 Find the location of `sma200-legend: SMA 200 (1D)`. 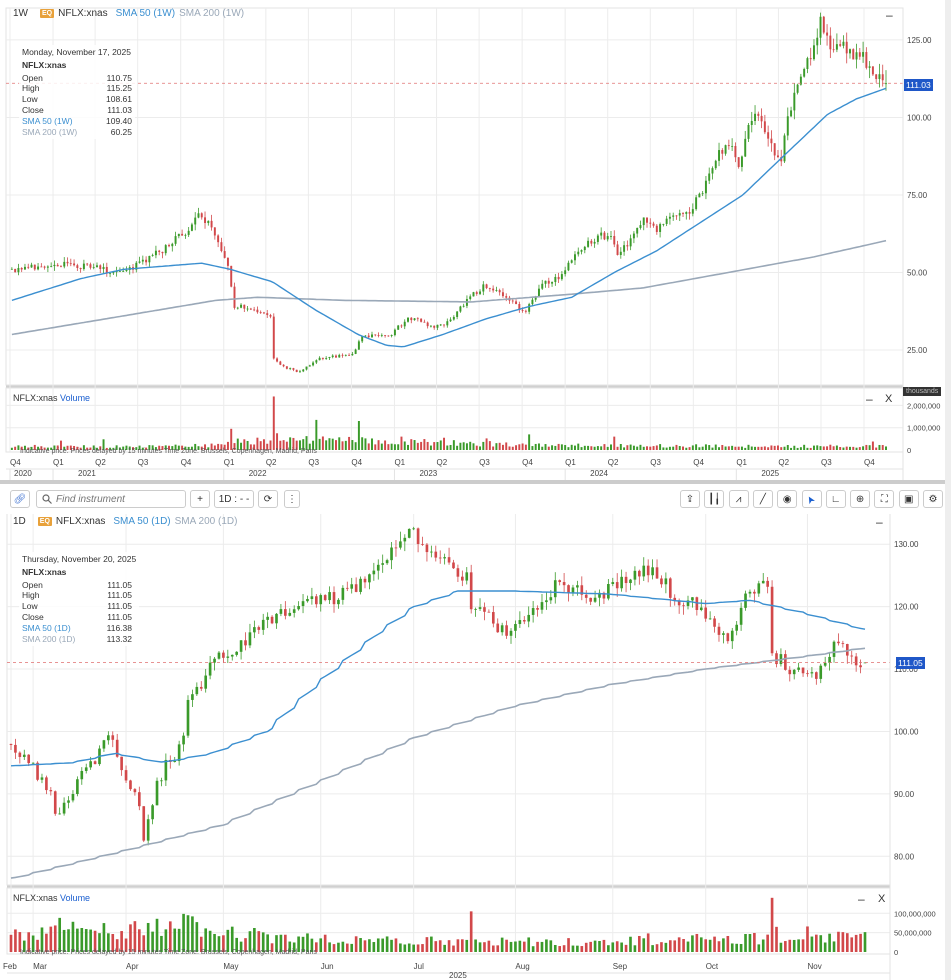

sma200-legend: SMA 200 (1D) is located at coordinates (206, 521).